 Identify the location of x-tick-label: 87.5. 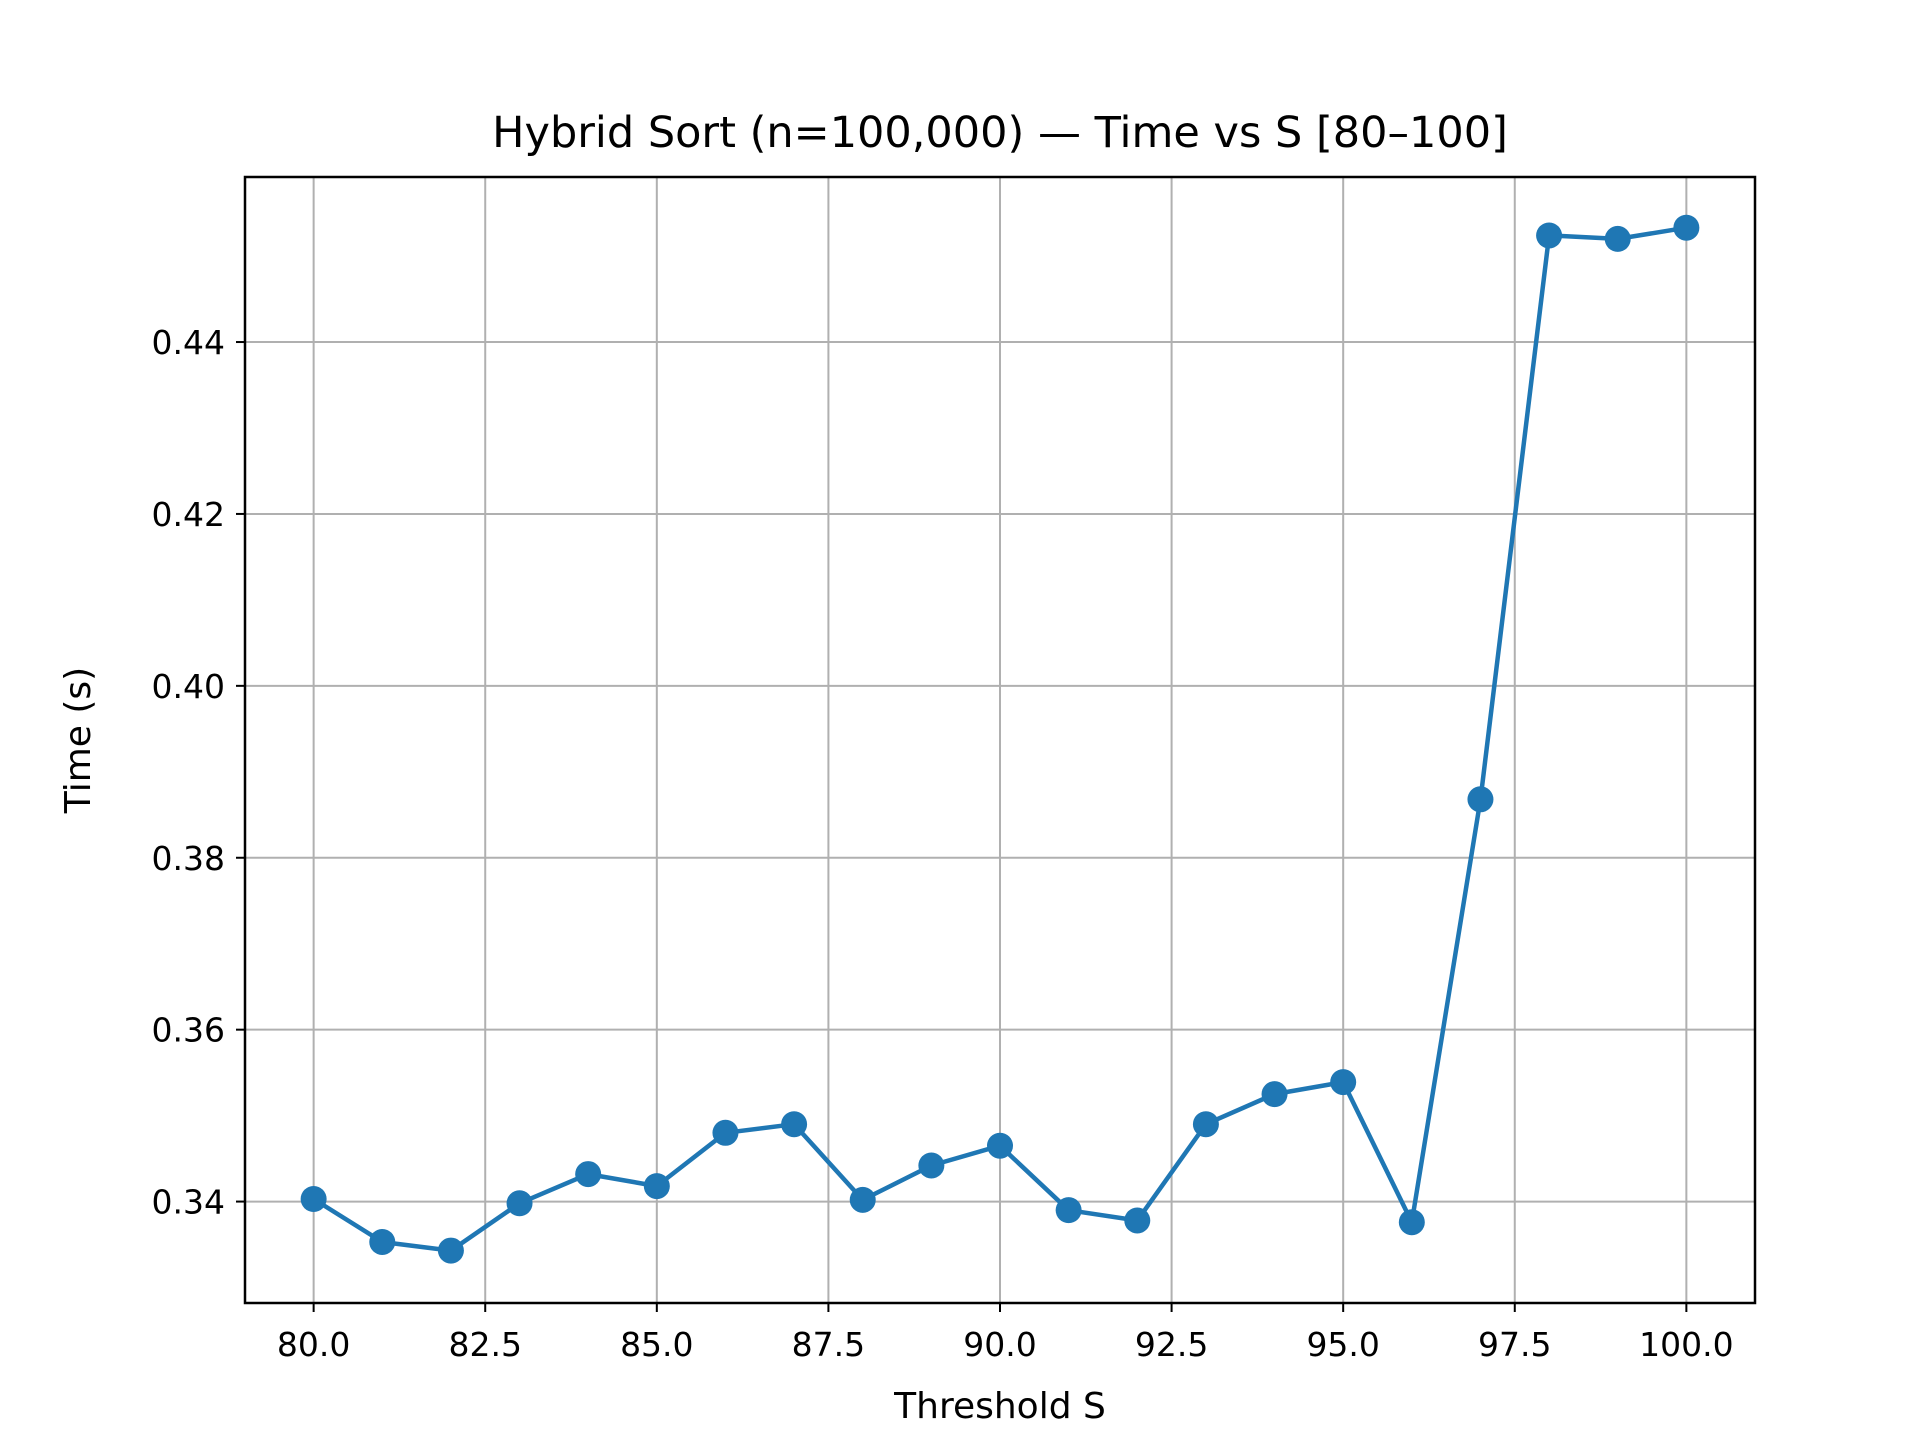
(828, 1344).